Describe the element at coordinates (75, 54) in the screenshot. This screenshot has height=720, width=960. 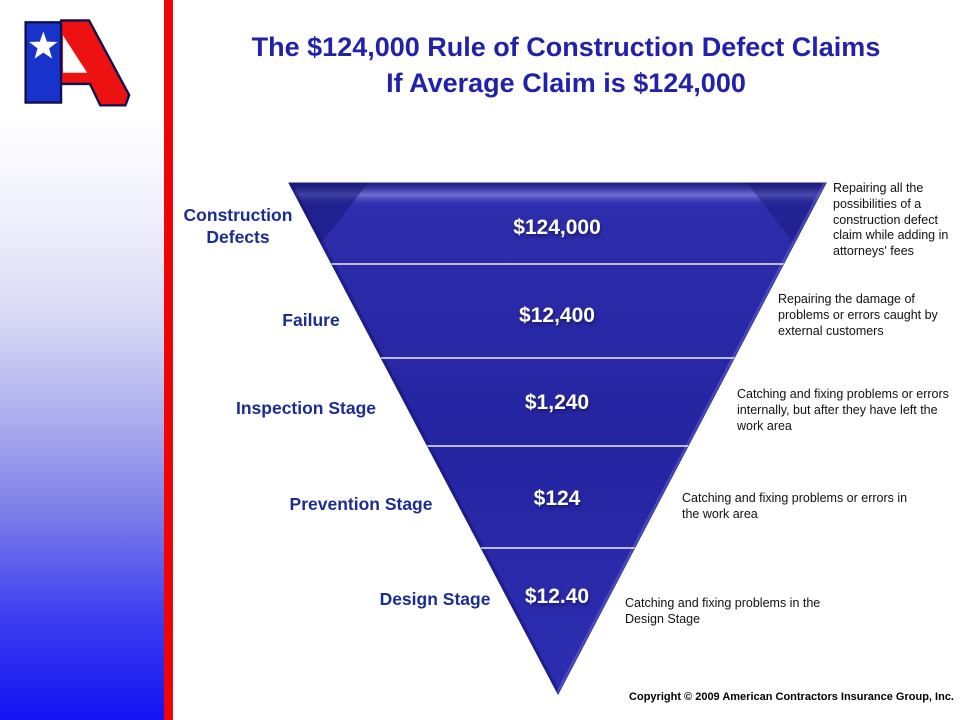
I see `letter-a-counter` at that location.